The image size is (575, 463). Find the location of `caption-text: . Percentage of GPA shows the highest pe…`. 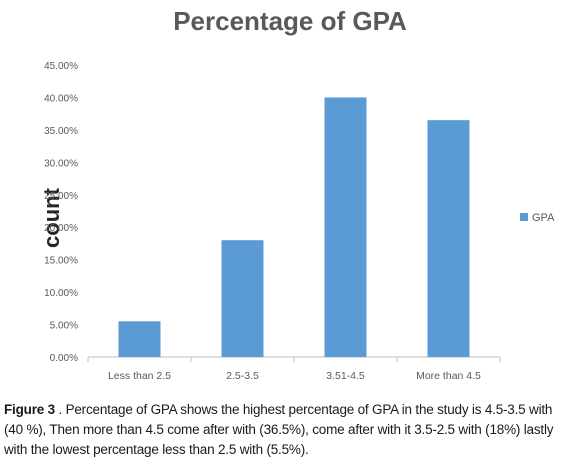

caption-text: . Percentage of GPA shows the highest pe… is located at coordinates (279, 429).